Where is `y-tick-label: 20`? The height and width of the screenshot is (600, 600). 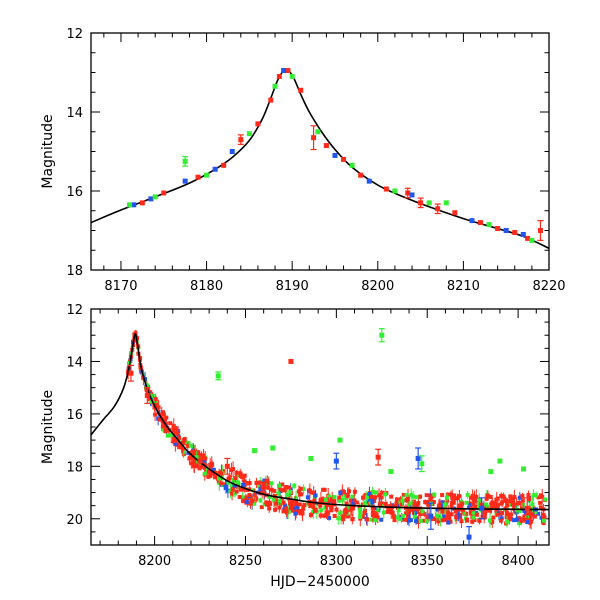 y-tick-label: 20 is located at coordinates (74, 520).